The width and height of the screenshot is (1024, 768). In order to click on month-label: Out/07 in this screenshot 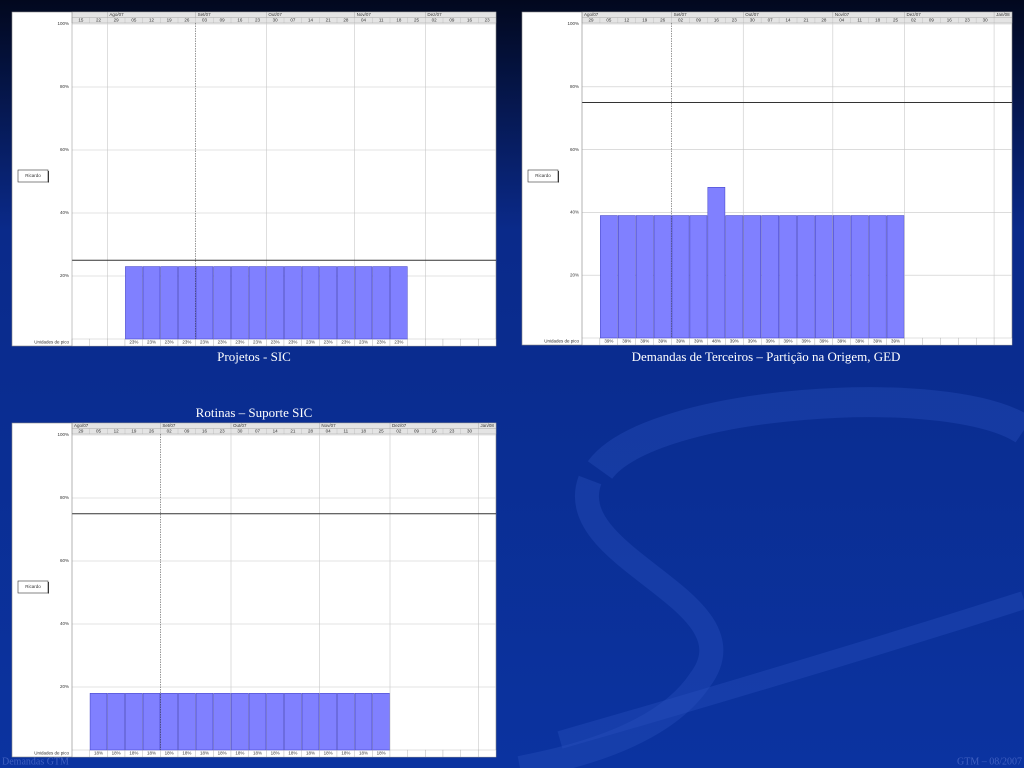, I will do `click(275, 14)`.